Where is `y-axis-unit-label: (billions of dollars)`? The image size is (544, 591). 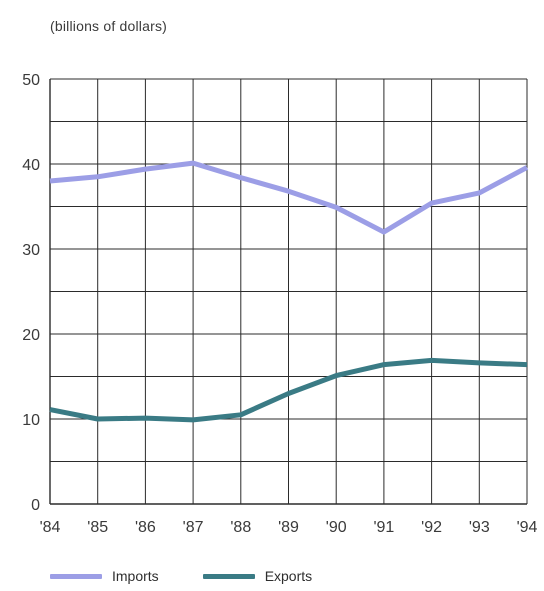
y-axis-unit-label: (billions of dollars) is located at coordinates (109, 26).